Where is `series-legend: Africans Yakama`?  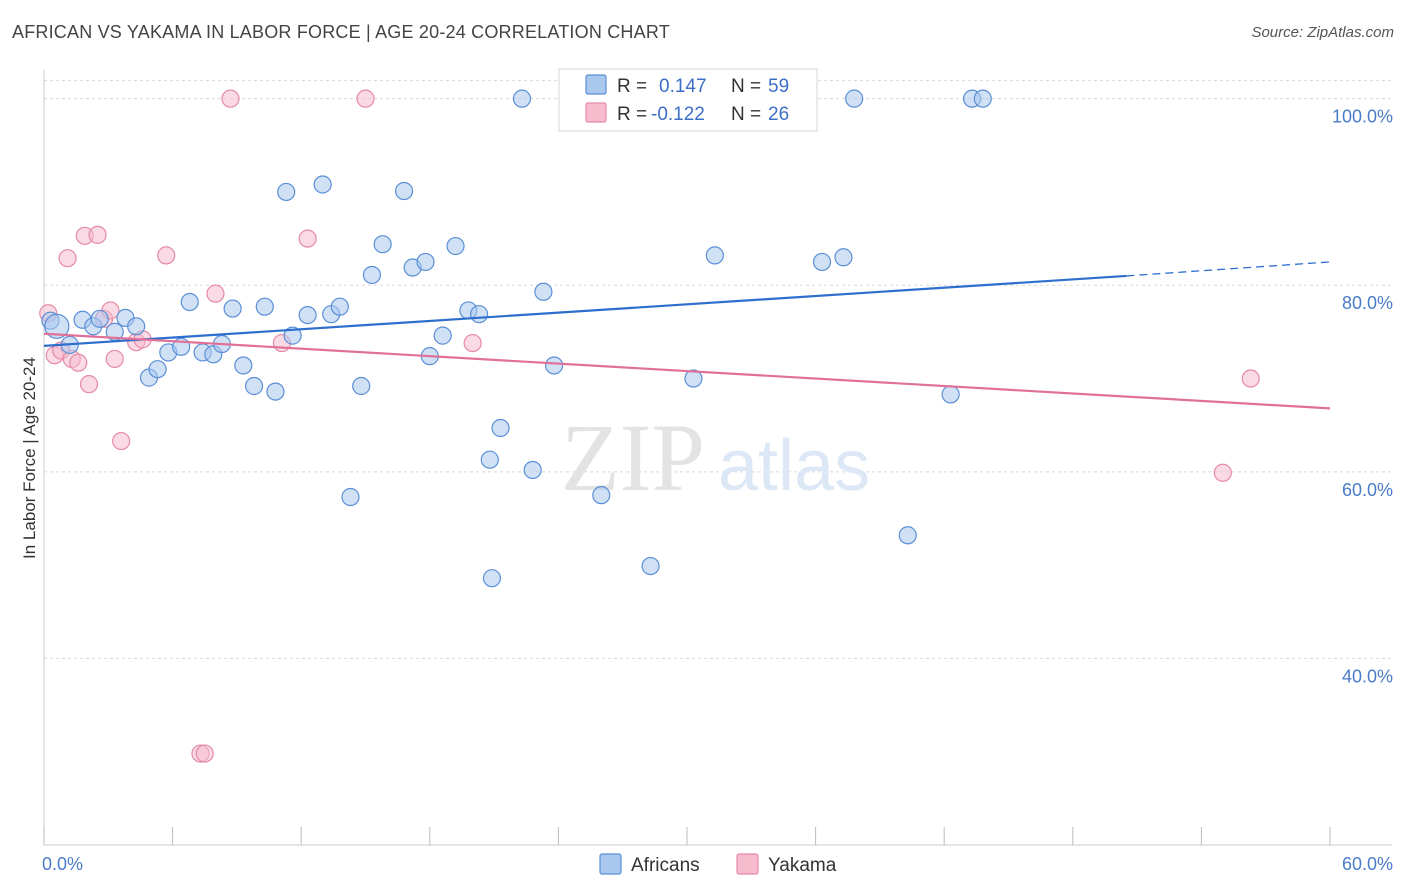 series-legend: Africans Yakama is located at coordinates (718, 864).